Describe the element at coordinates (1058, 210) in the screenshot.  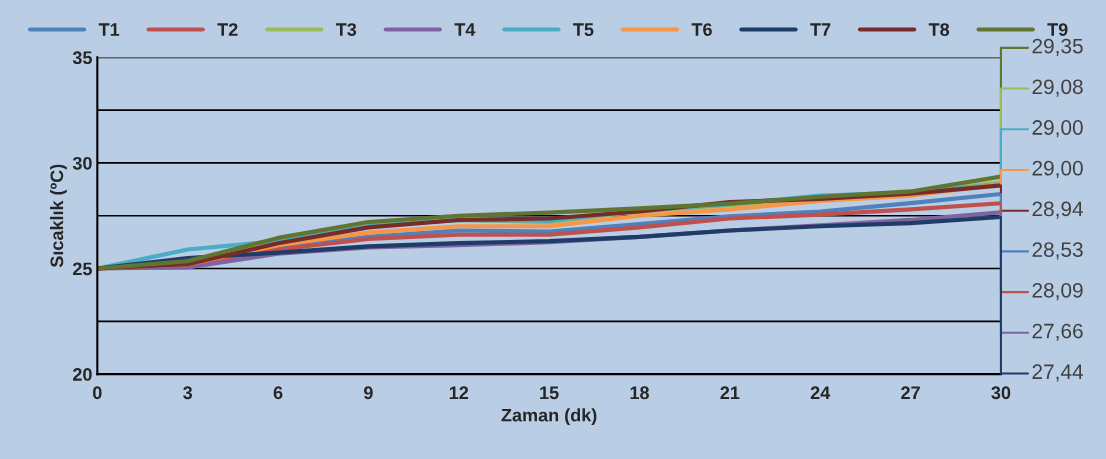
I see `data-label: 28,94` at that location.